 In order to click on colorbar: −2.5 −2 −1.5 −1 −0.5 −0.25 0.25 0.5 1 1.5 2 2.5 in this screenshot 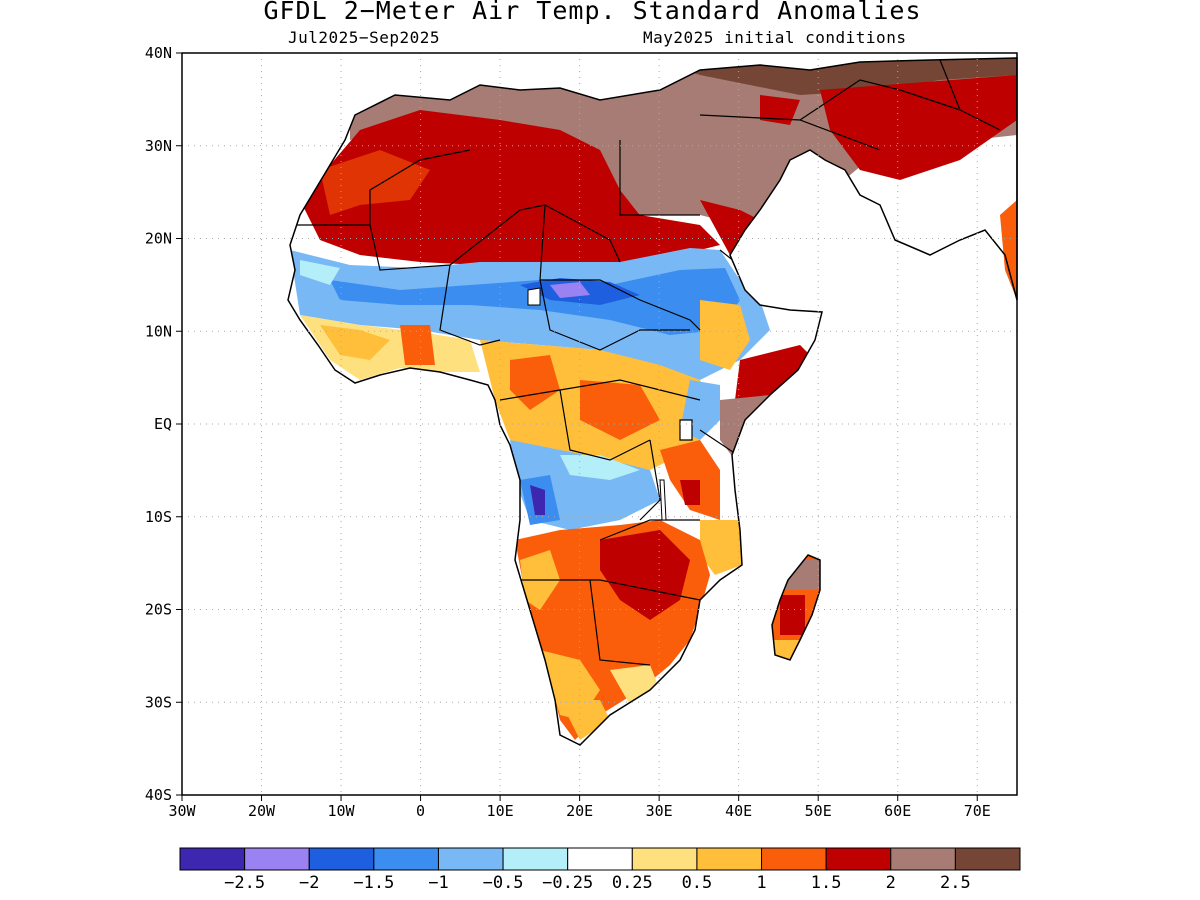, I will do `click(600, 870)`.